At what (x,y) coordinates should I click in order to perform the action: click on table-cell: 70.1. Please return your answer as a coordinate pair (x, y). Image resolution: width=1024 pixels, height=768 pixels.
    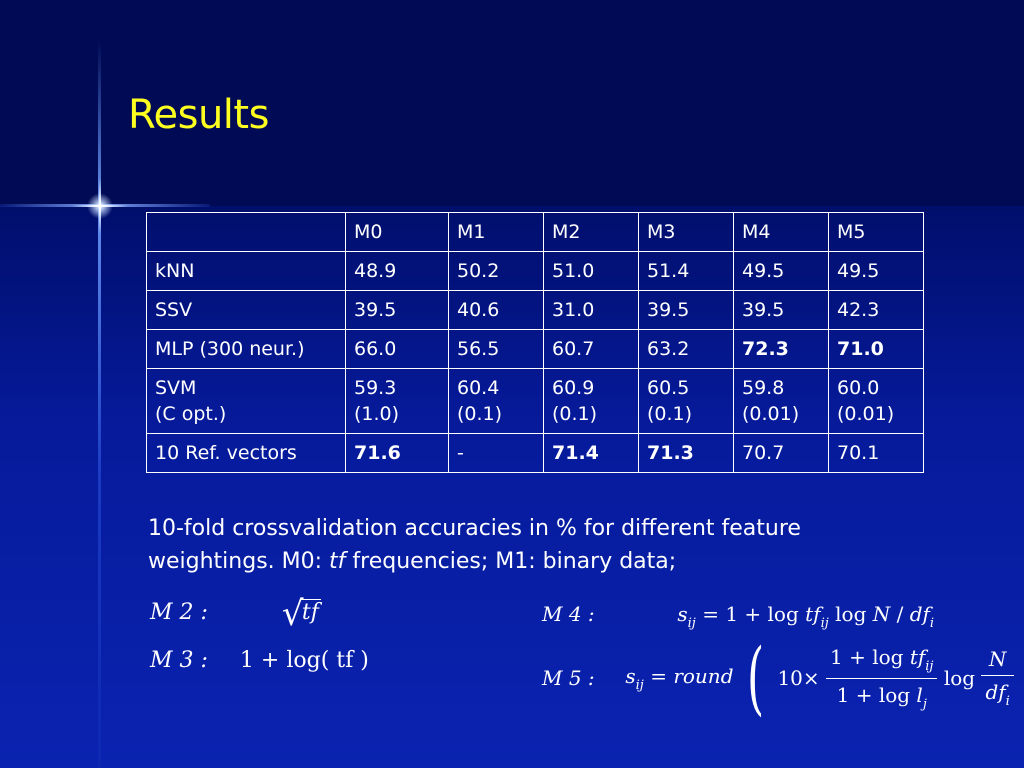
    Looking at the image, I should click on (876, 453).